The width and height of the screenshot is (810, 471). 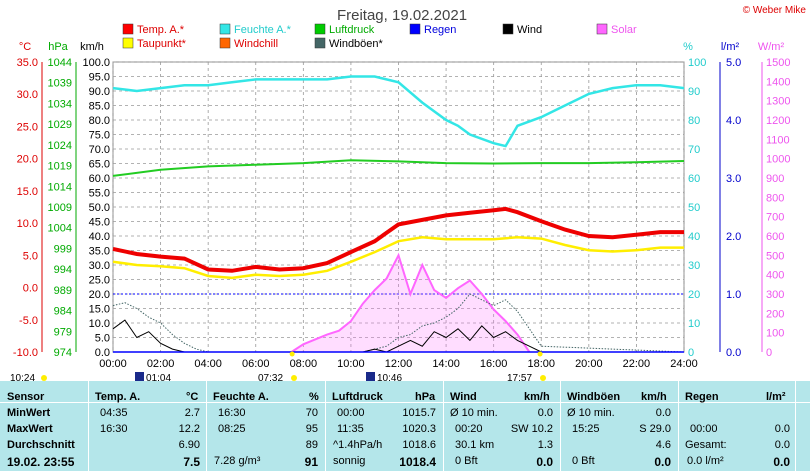 What do you see at coordinates (702, 397) in the screenshot?
I see `header-rain: Regen` at bounding box center [702, 397].